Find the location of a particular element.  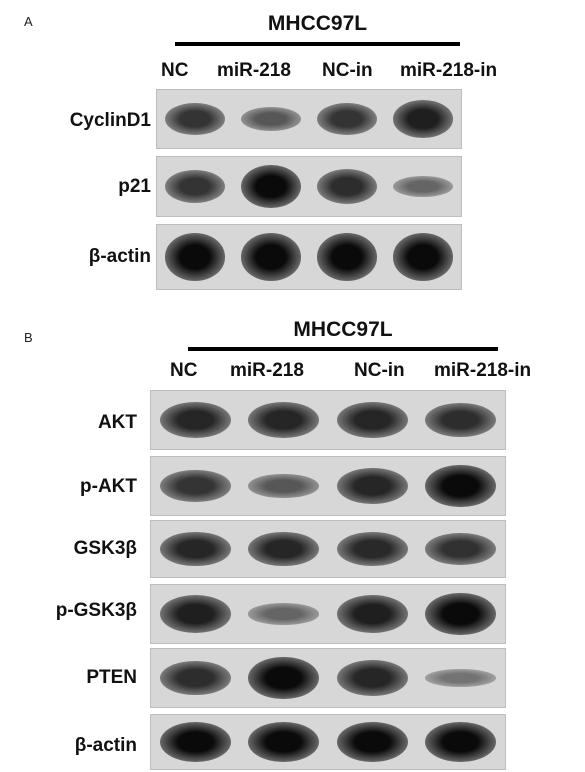

protein-label: CyclinD1 is located at coordinates (110, 120).